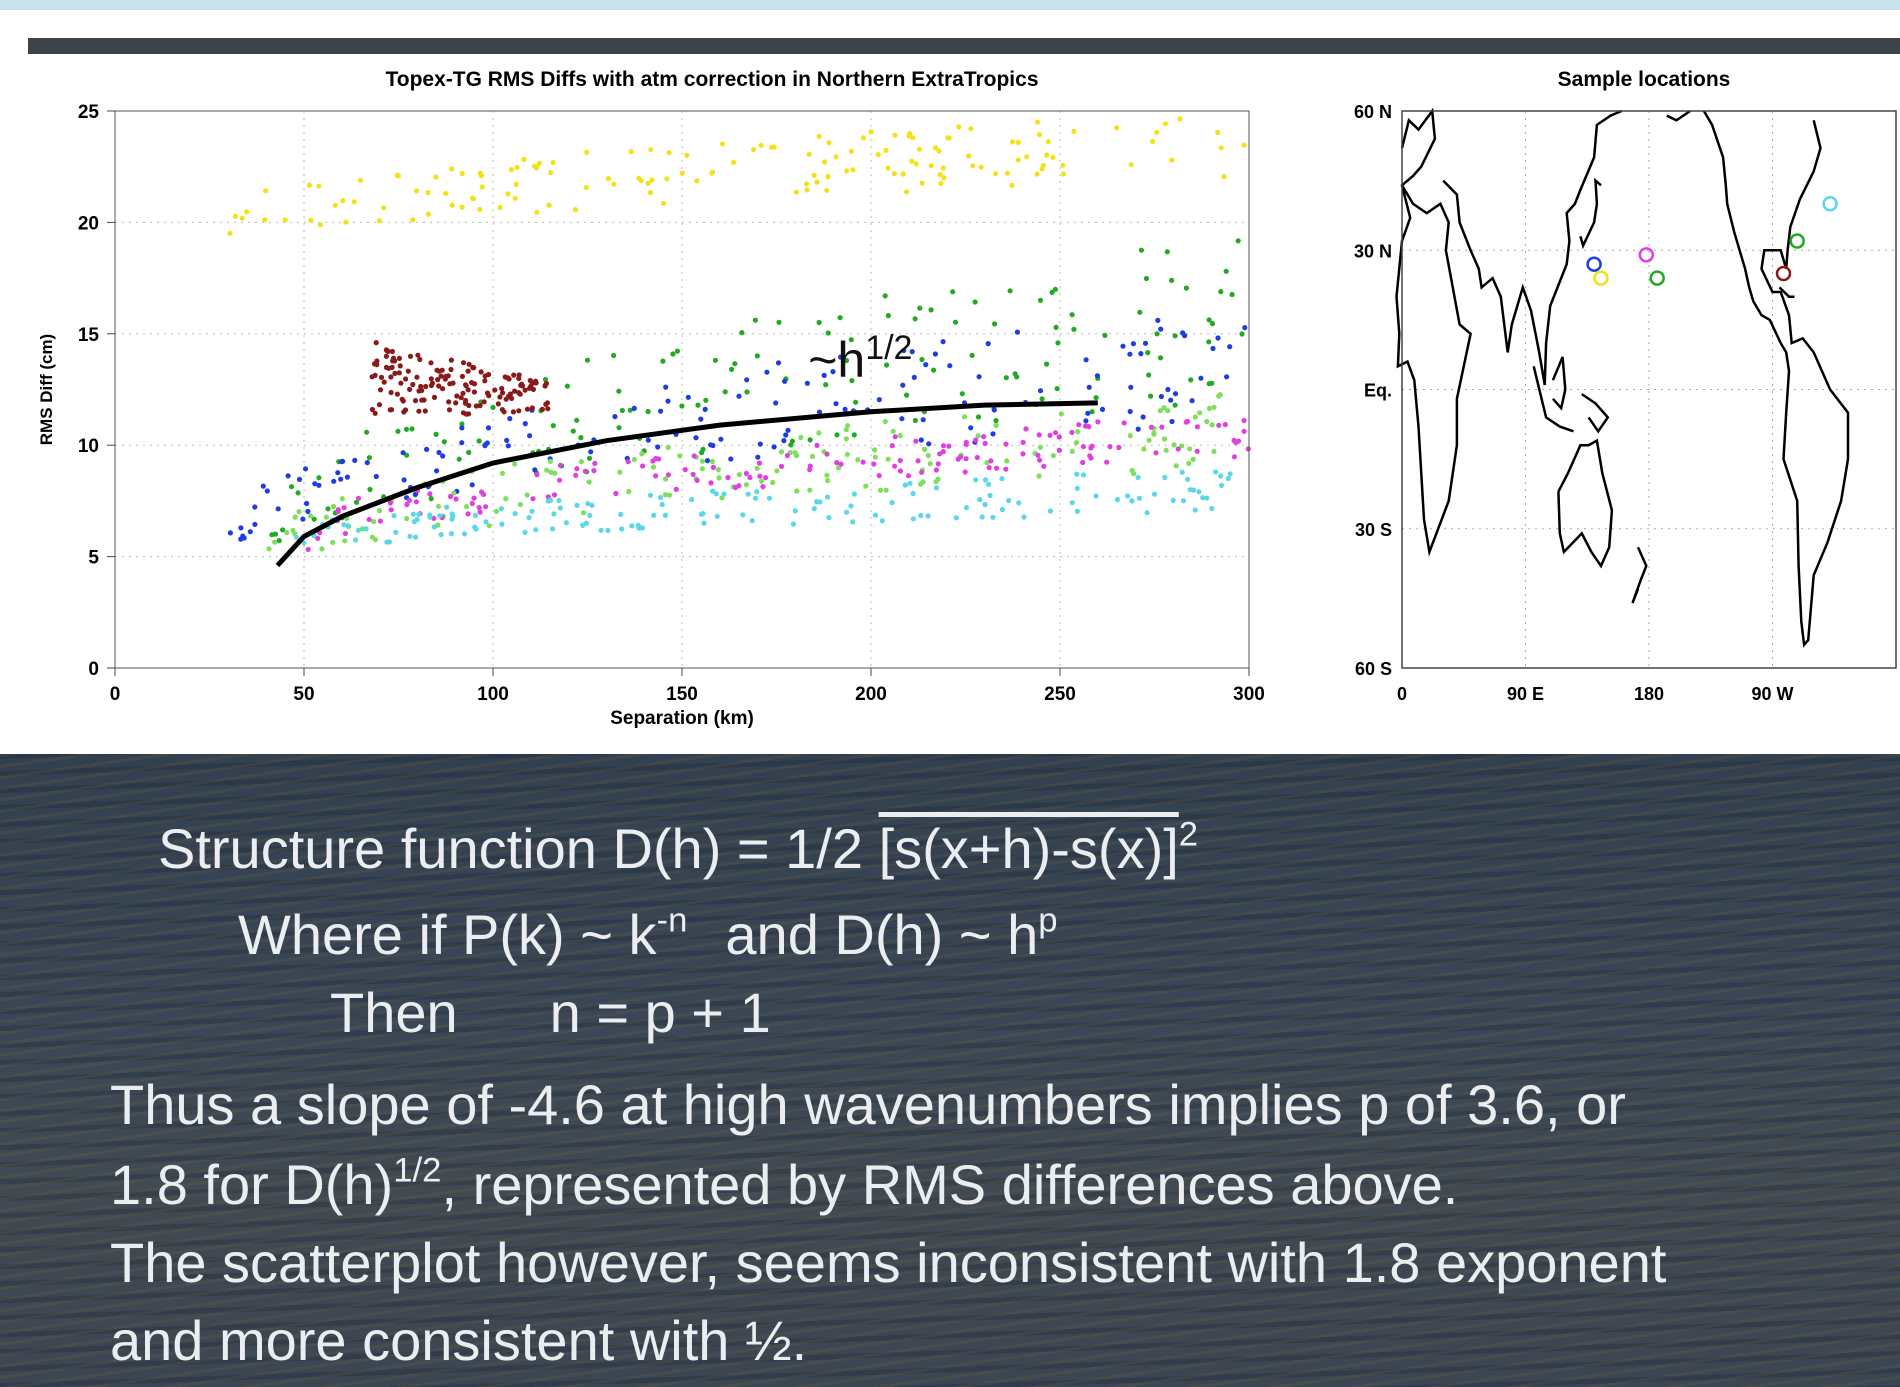  Describe the element at coordinates (1378, 391) in the screenshot. I see `map-lat-label: Eq.` at that location.